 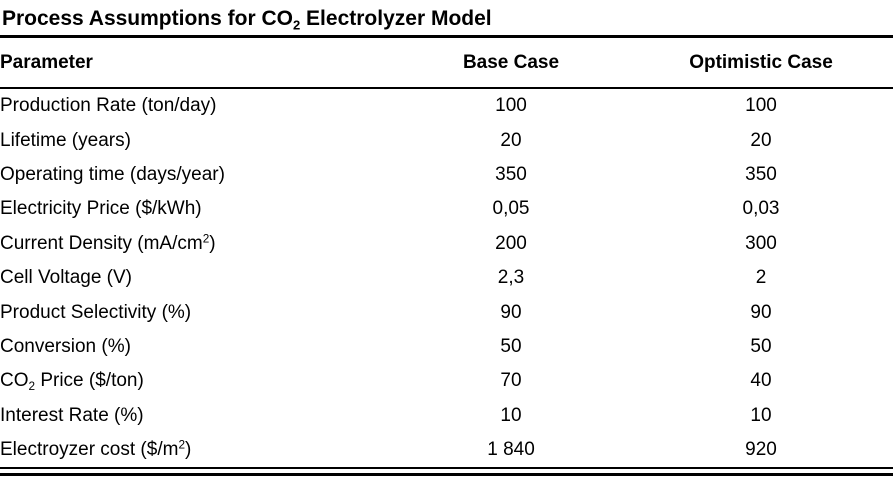 I want to click on parameter-cell: Lifetime (years), so click(x=65, y=140).